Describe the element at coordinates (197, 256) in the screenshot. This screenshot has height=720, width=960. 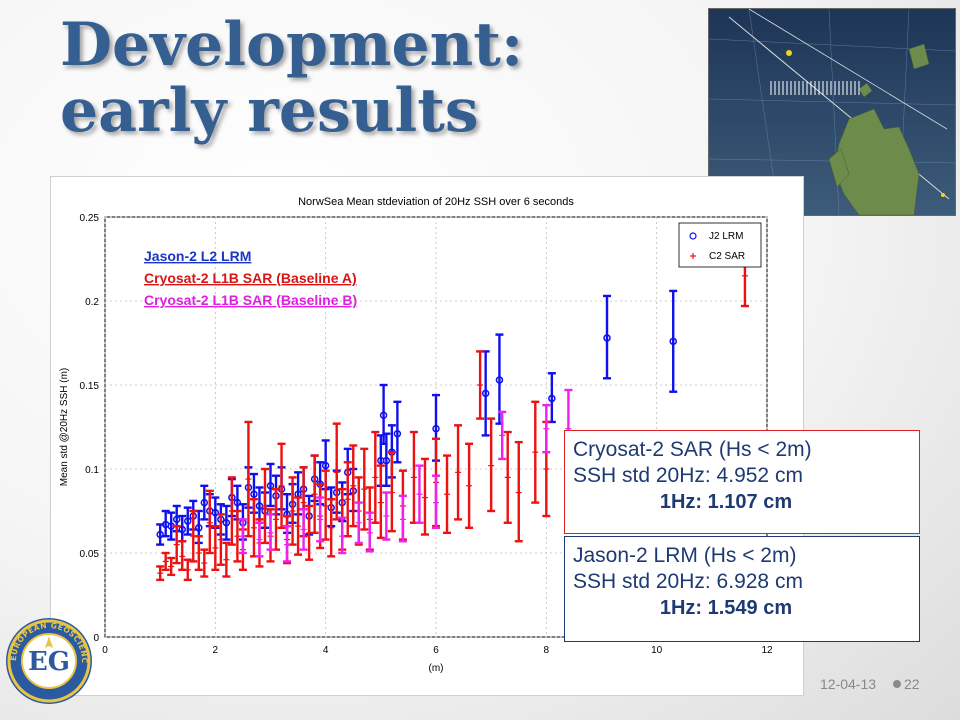
I see `series-label-1: Jason-2 L2 LRM` at that location.